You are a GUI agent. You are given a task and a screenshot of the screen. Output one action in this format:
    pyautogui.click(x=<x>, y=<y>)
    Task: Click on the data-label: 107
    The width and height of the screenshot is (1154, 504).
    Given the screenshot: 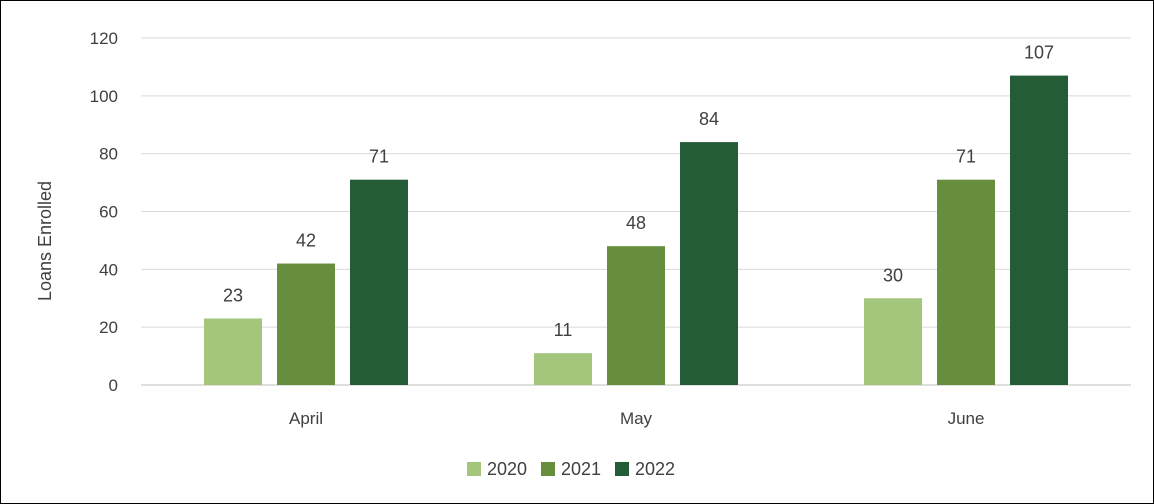 What is the action you would take?
    pyautogui.click(x=1039, y=53)
    